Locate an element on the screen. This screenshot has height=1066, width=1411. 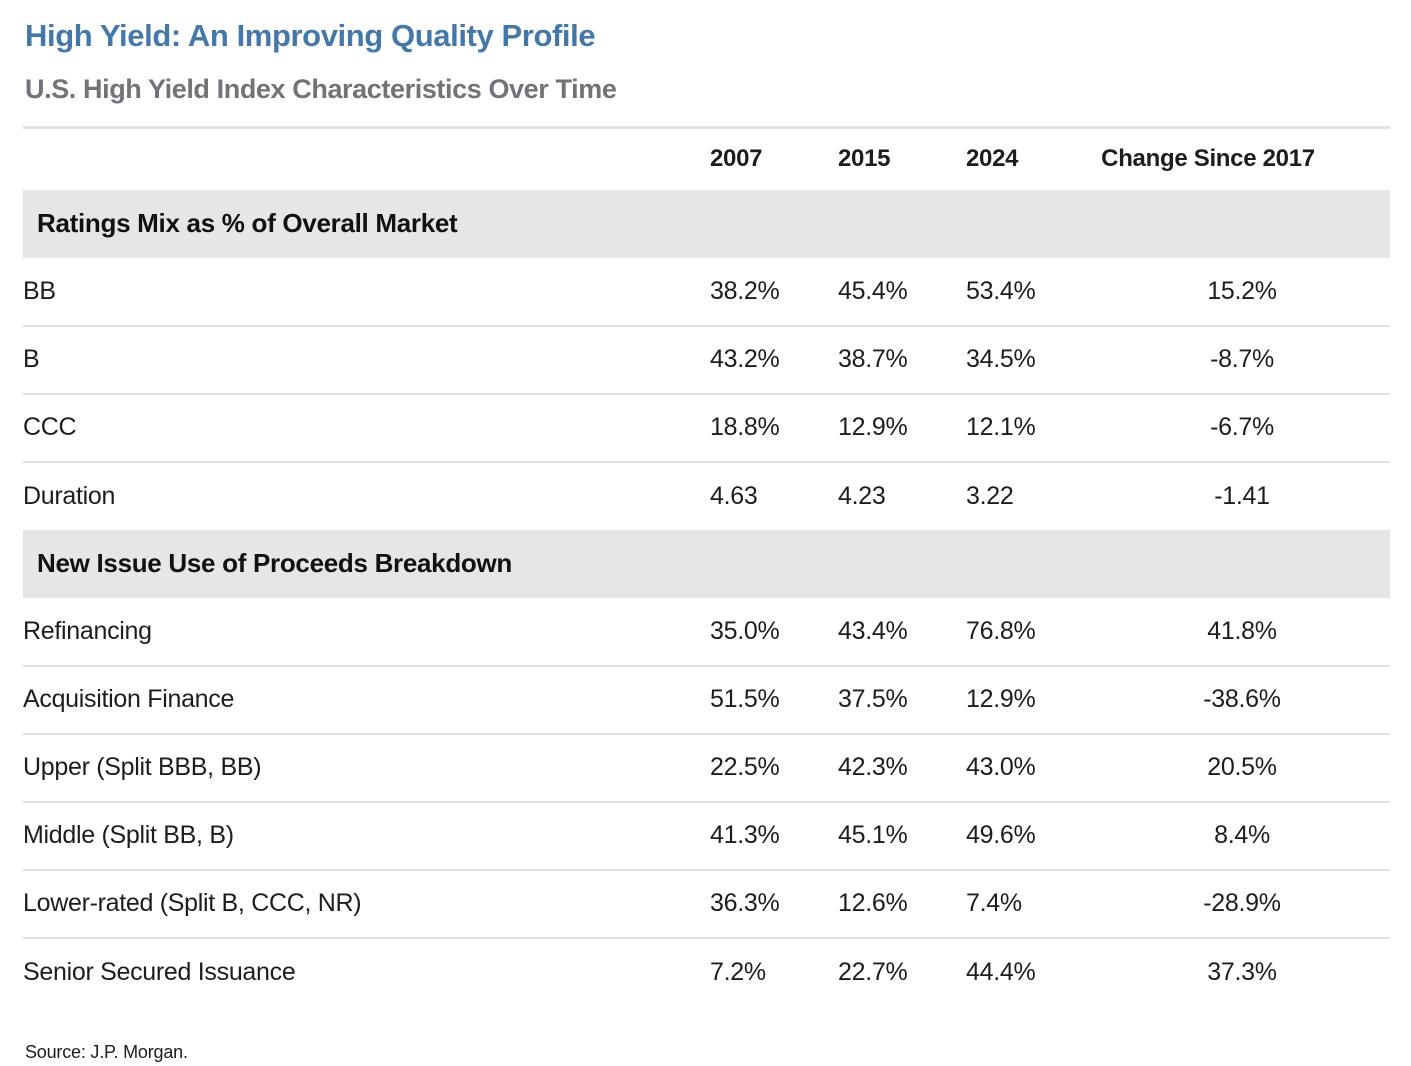
column-header-row: 2007 2015 2024 Change Since 2017 is located at coordinates (706, 159).